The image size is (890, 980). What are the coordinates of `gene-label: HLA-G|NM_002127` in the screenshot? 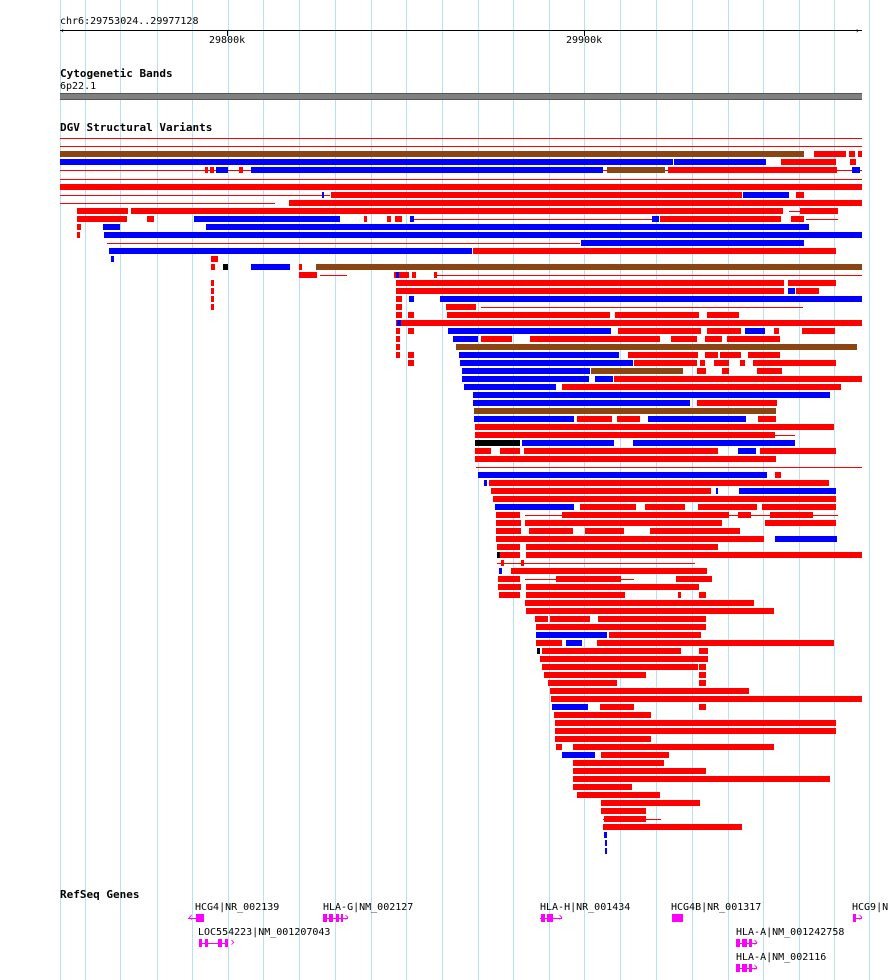 It's located at (368, 907).